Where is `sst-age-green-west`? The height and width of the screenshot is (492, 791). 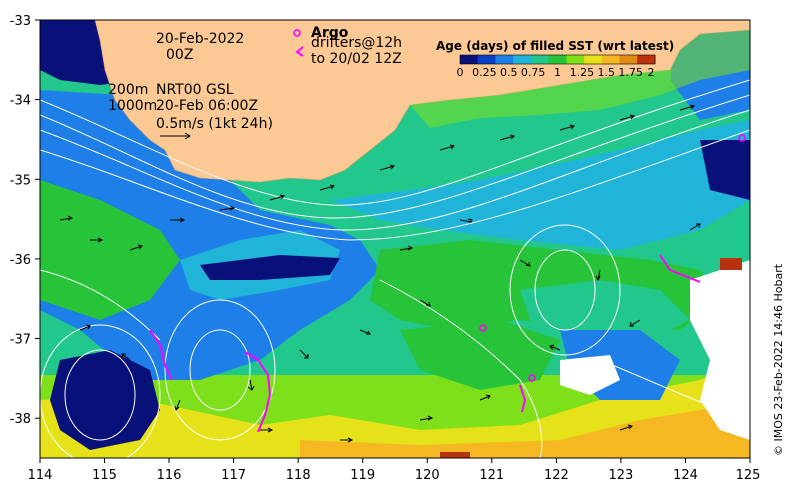
sst-age-green-west is located at coordinates (110, 250).